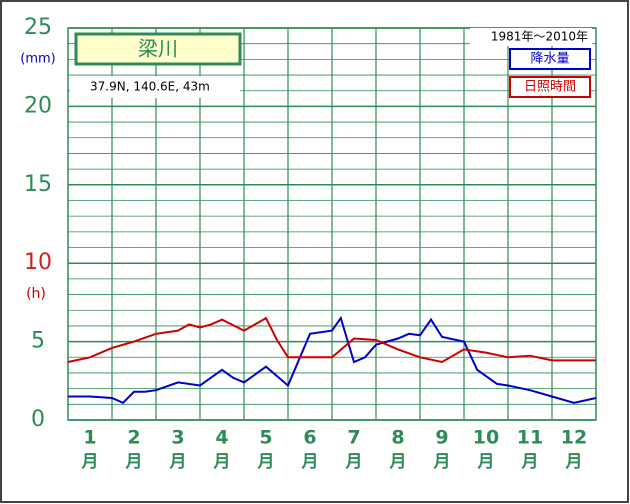 The width and height of the screenshot is (630, 504). Describe the element at coordinates (36, 294) in the screenshot. I see `y-label-right: (h)` at that location.